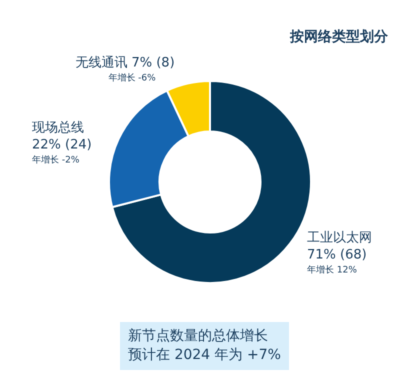  I want to click on slice-label: 无线通讯 7% (8), so click(125, 62).